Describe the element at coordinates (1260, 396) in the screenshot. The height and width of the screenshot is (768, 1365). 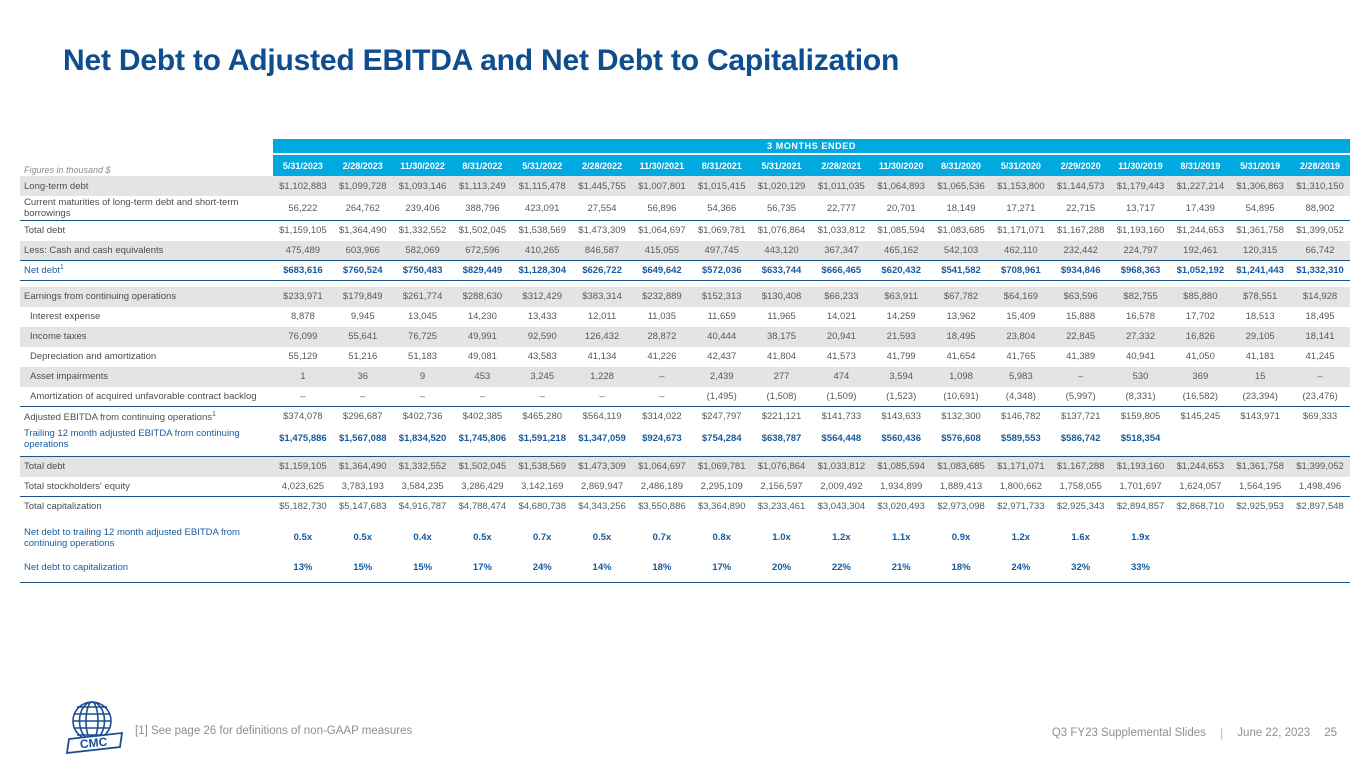
I see `cell: (23,394)` at that location.